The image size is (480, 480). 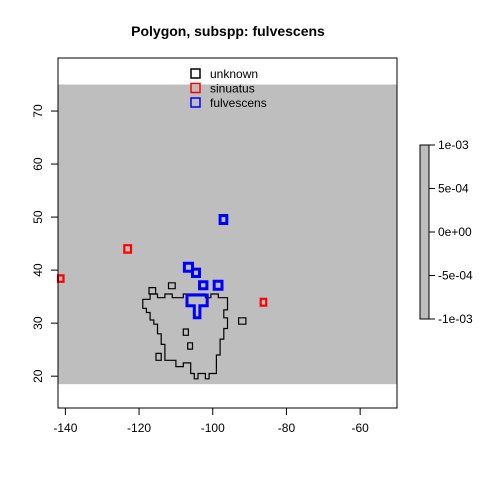 What do you see at coordinates (38, 111) in the screenshot?
I see `y-tick-label: 70` at bounding box center [38, 111].